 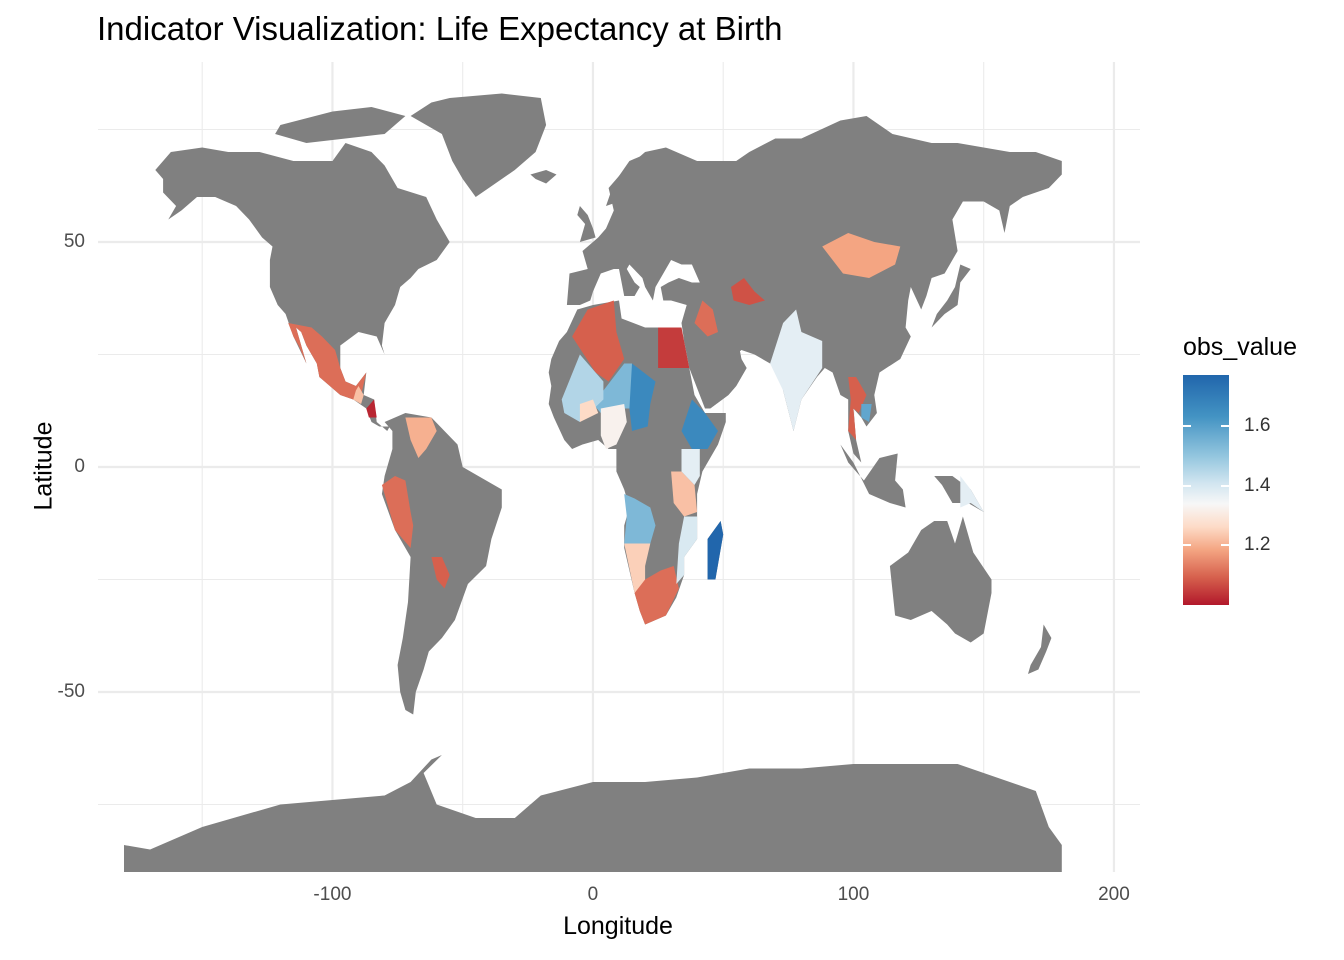 I want to click on land-scandinavia-north, so click(x=639, y=183).